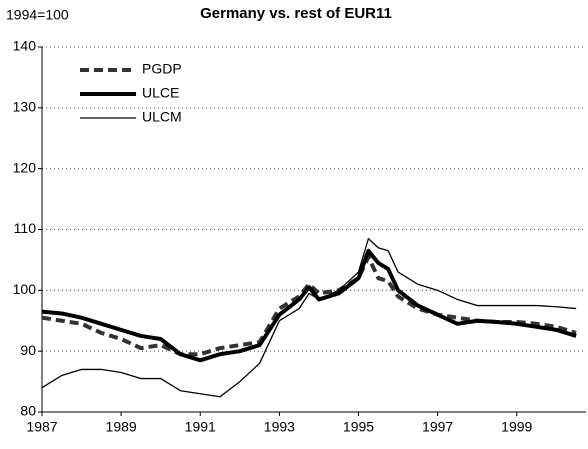 The image size is (588, 449). I want to click on legend-label: ULCE, so click(160, 93).